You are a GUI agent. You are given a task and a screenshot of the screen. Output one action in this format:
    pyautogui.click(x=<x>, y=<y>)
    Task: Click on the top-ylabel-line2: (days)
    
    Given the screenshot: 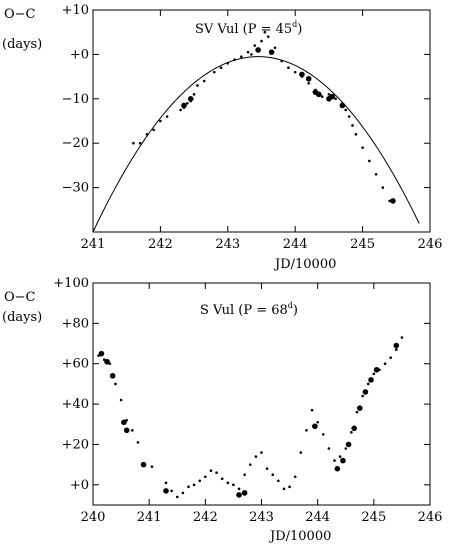 What is the action you would take?
    pyautogui.click(x=22, y=44)
    